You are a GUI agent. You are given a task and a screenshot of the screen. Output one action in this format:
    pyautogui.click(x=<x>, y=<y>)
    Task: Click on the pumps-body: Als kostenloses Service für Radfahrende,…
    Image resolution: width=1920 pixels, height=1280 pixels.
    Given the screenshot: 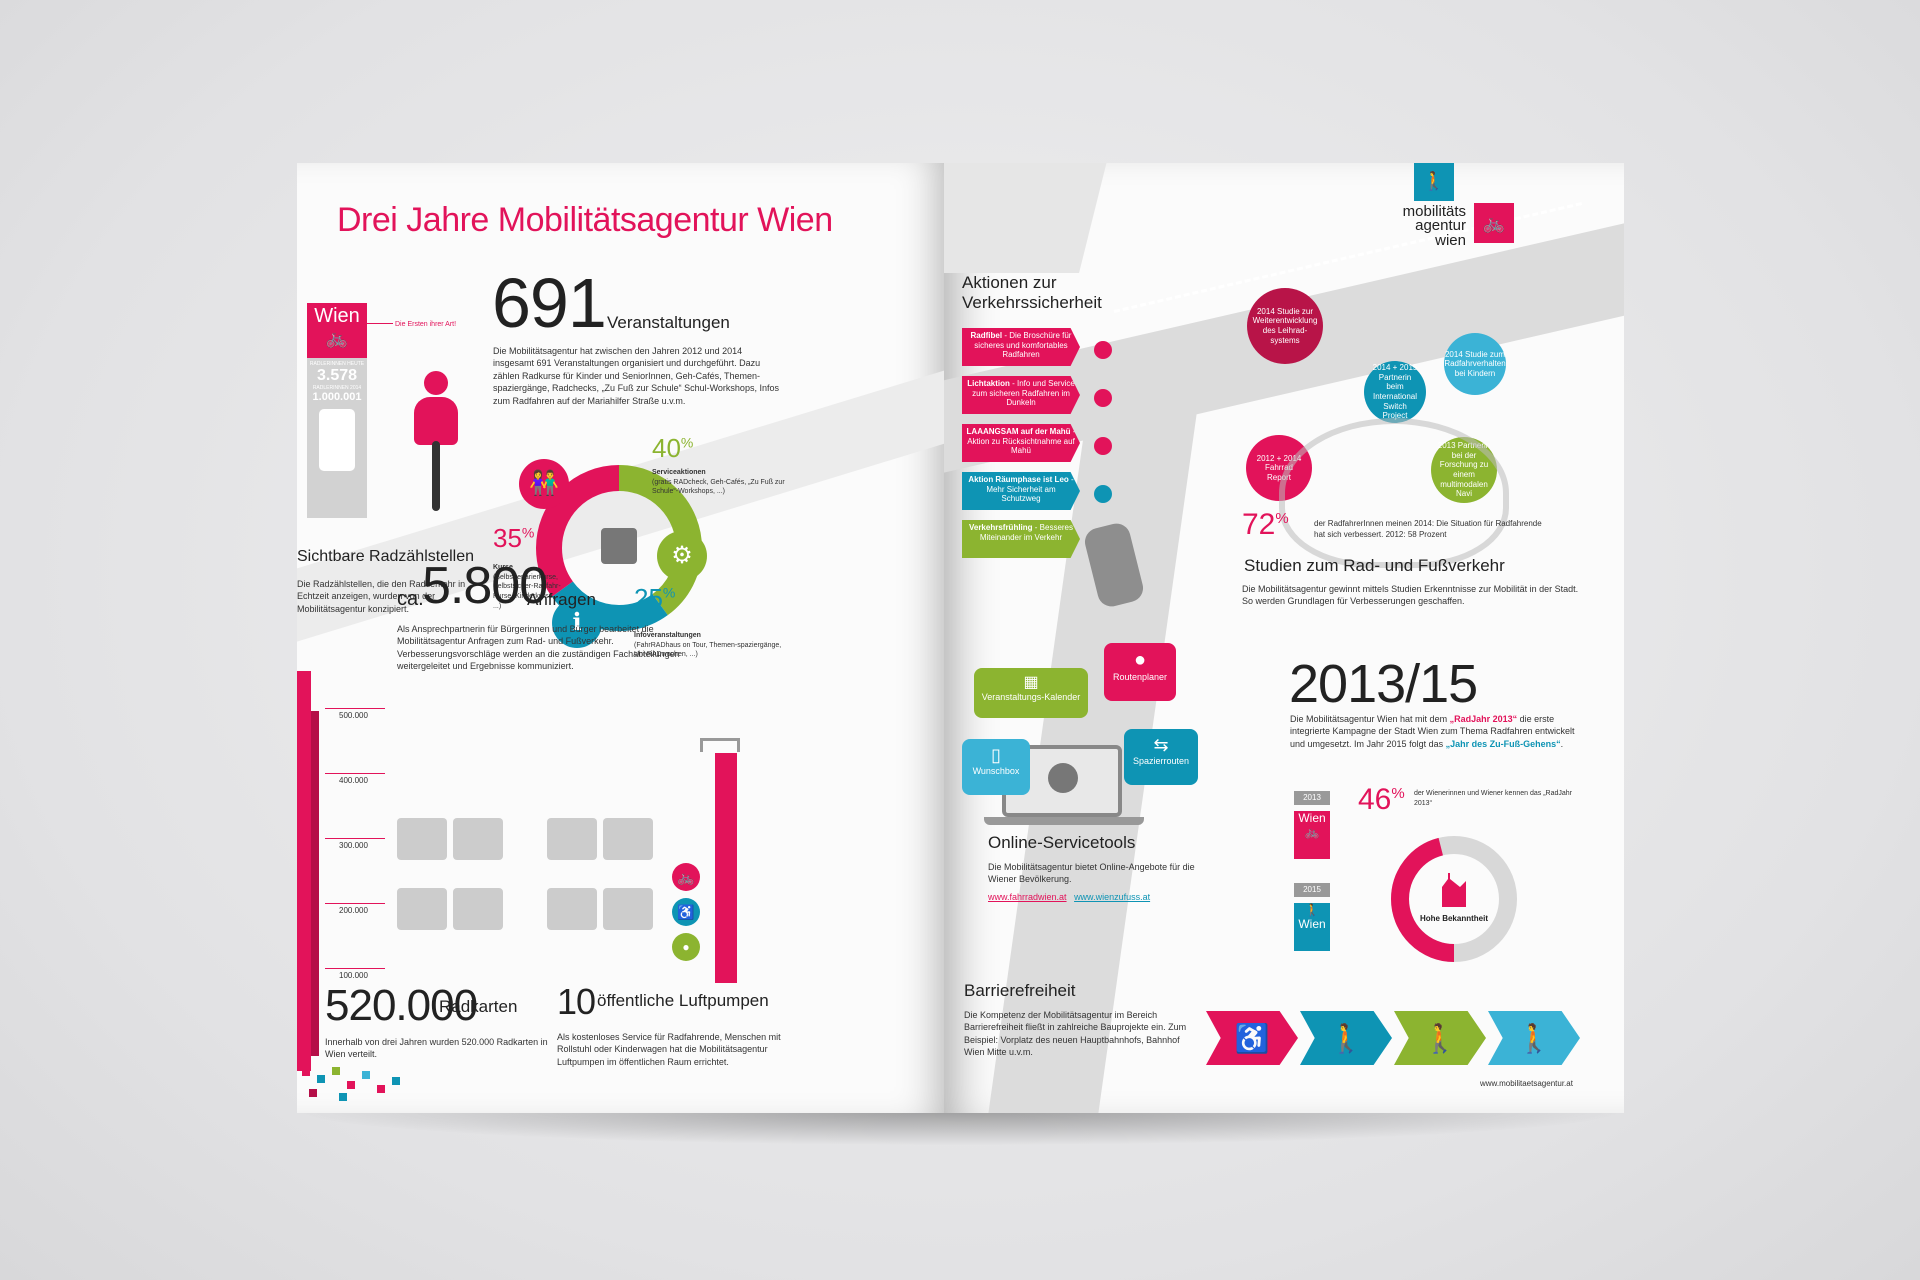 What is the action you would take?
    pyautogui.click(x=669, y=1049)
    